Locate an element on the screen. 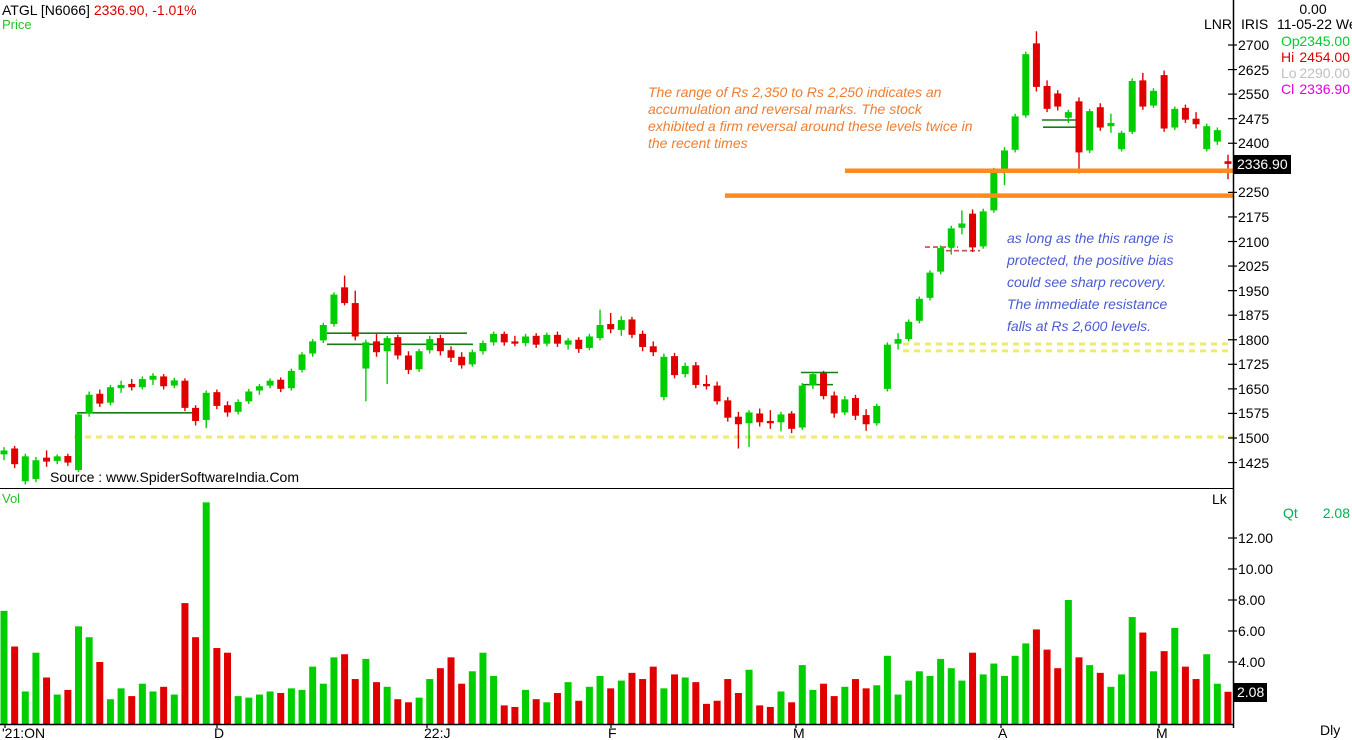 The height and width of the screenshot is (740, 1352). current-volume-chip: 2.08 is located at coordinates (1251, 692).